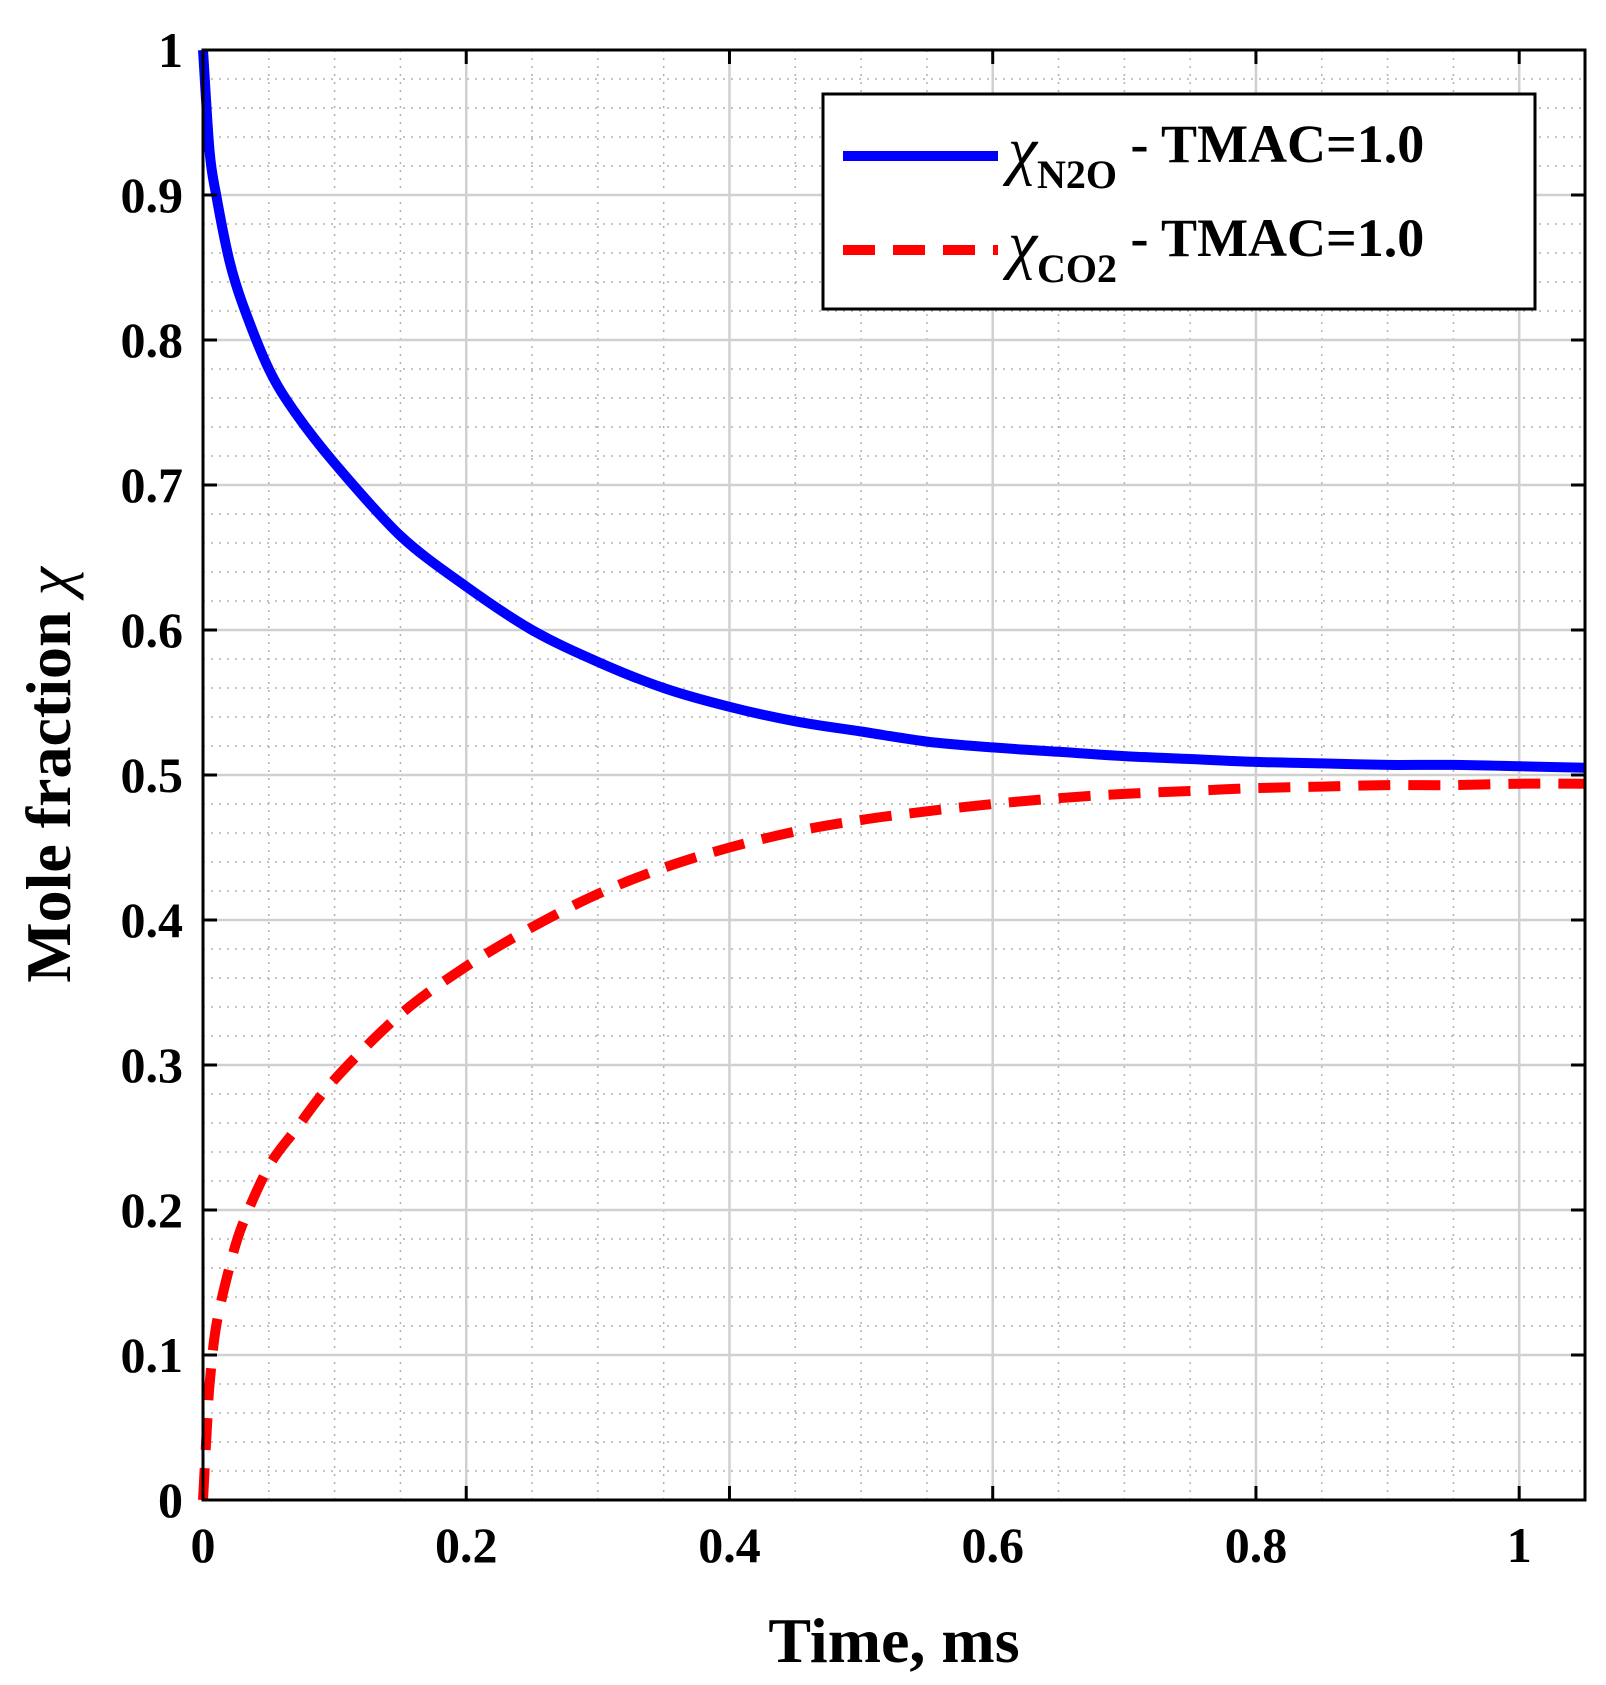 The height and width of the screenshot is (1685, 1606). I want to click on y-tick-label: 0.1, so click(152, 1355).